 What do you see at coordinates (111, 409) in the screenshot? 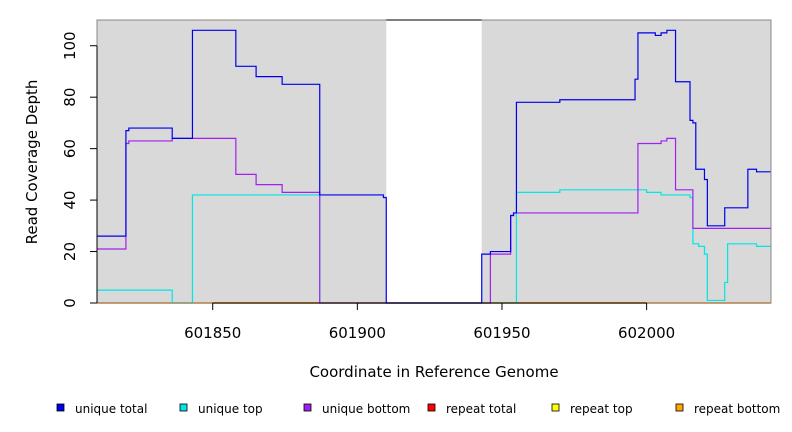
I see `legend-label: unique total` at bounding box center [111, 409].